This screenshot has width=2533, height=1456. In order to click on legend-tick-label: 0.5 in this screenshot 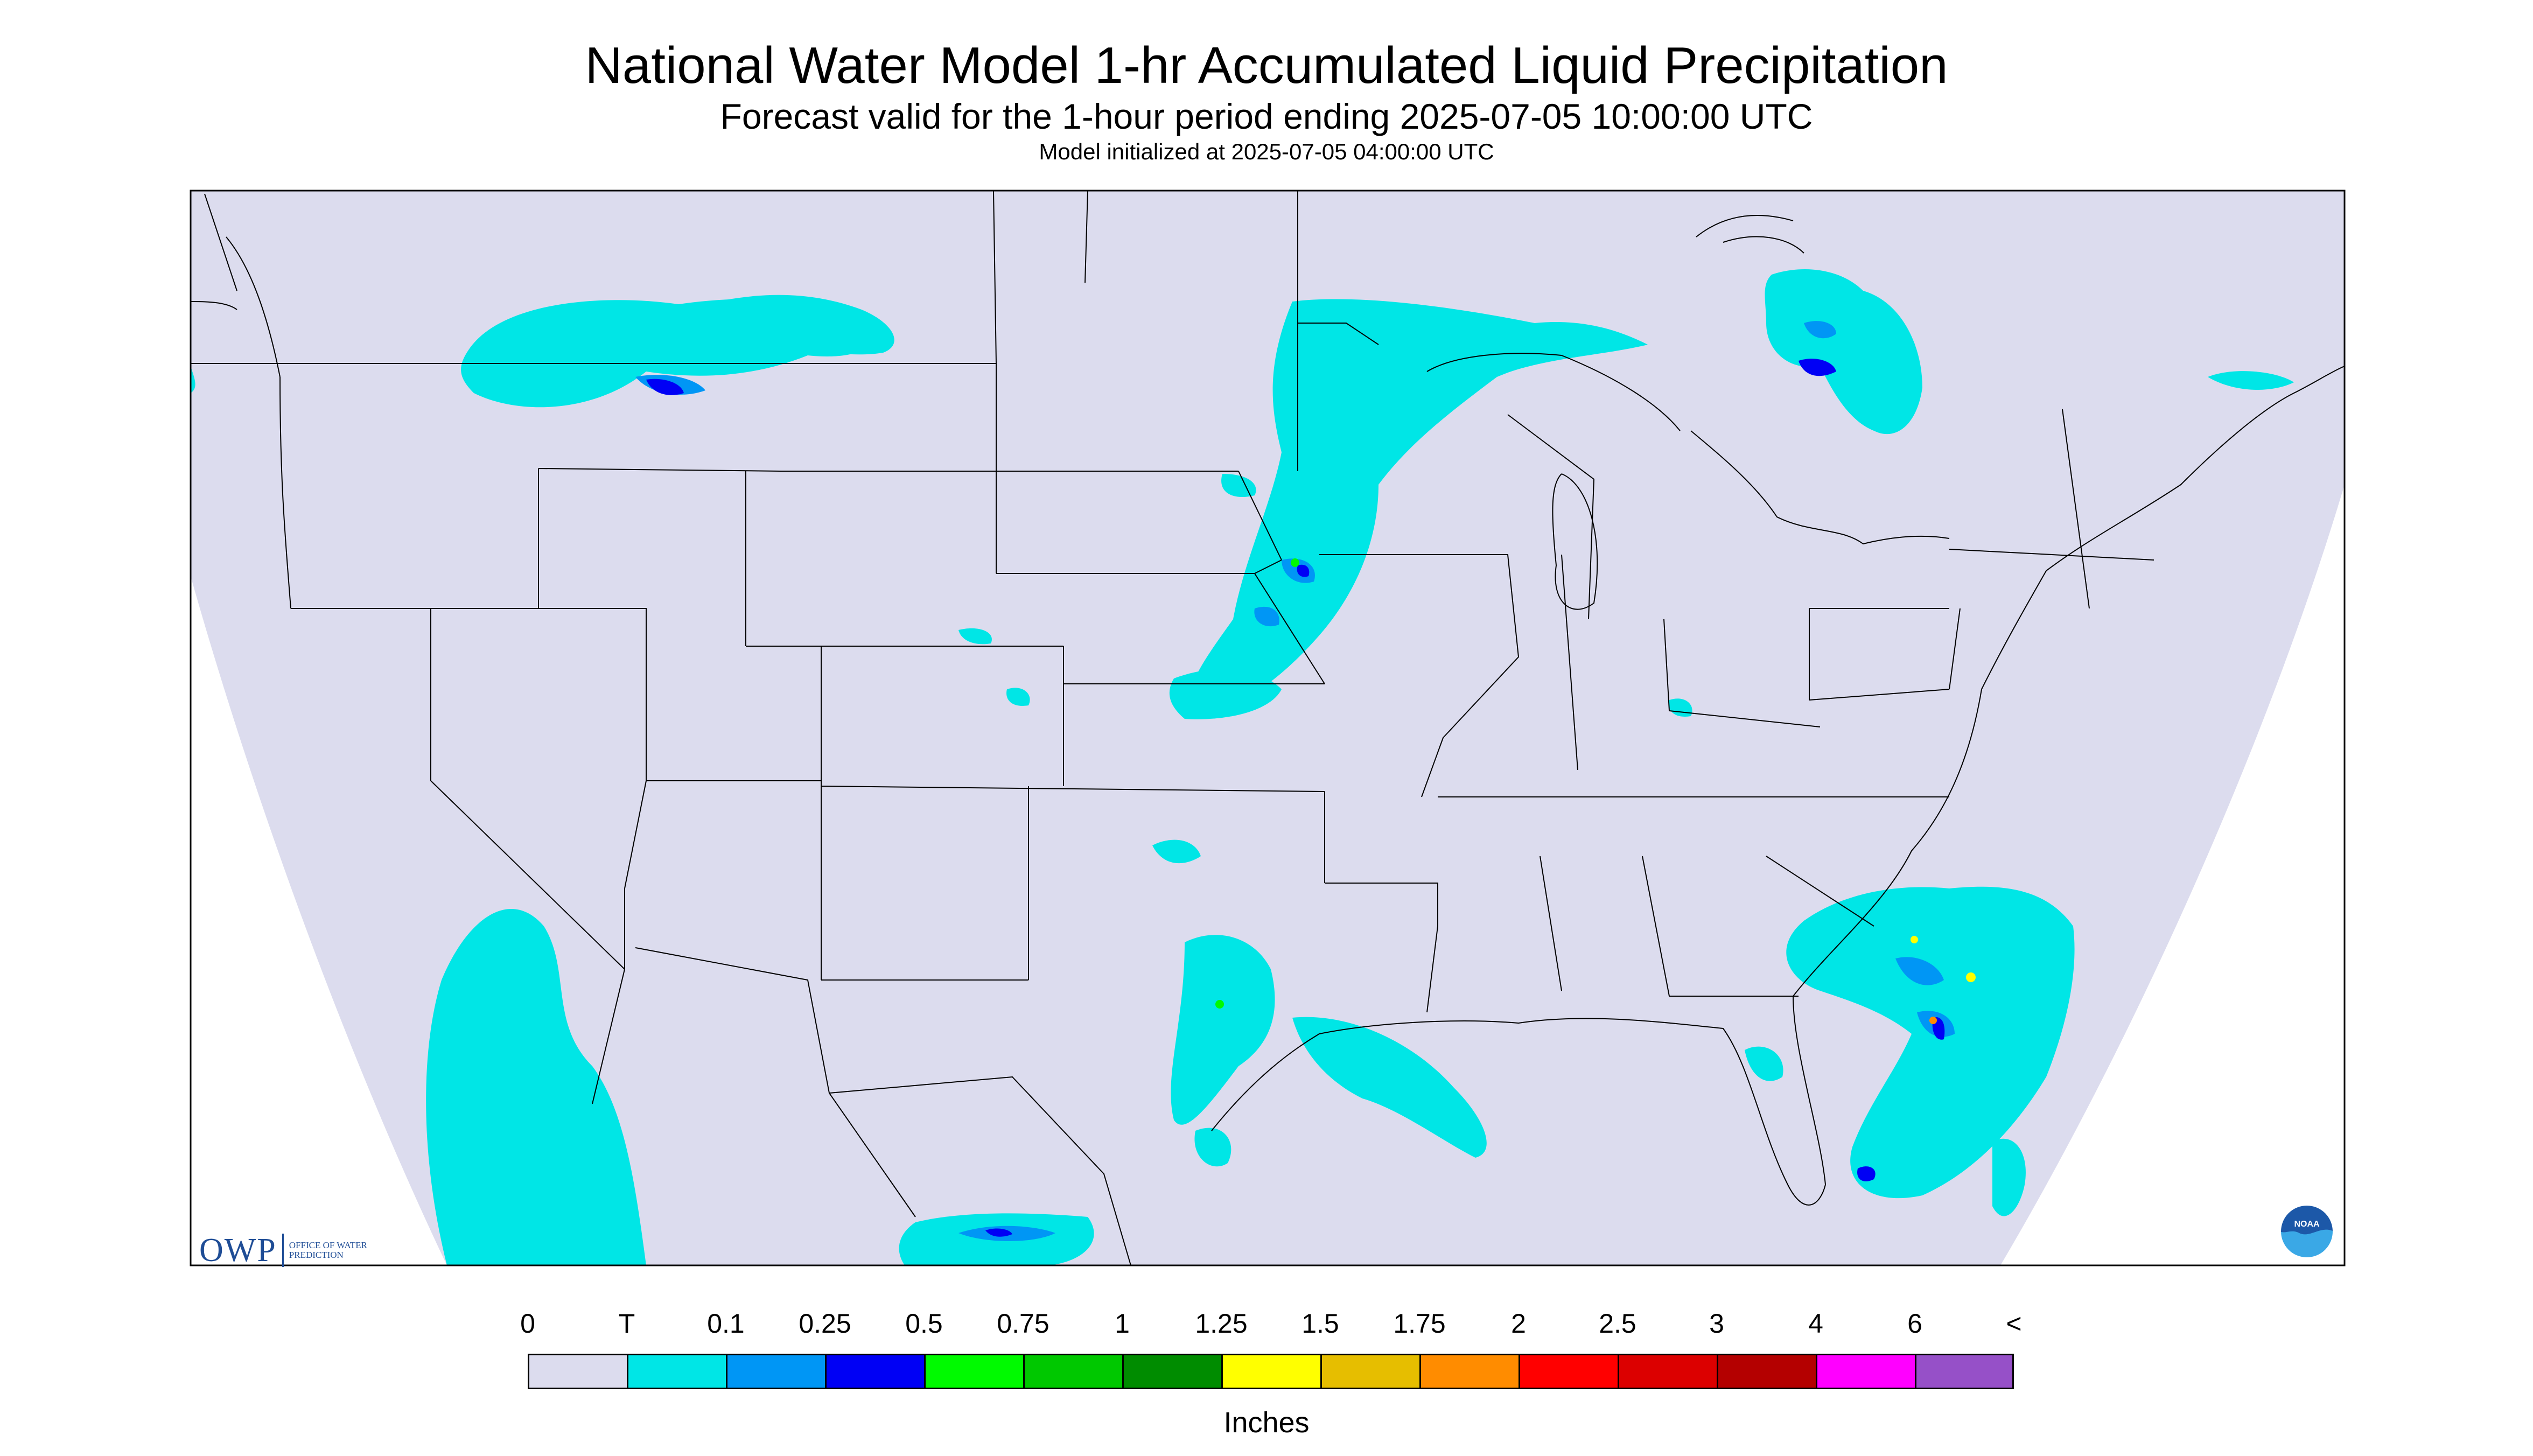, I will do `click(924, 1323)`.